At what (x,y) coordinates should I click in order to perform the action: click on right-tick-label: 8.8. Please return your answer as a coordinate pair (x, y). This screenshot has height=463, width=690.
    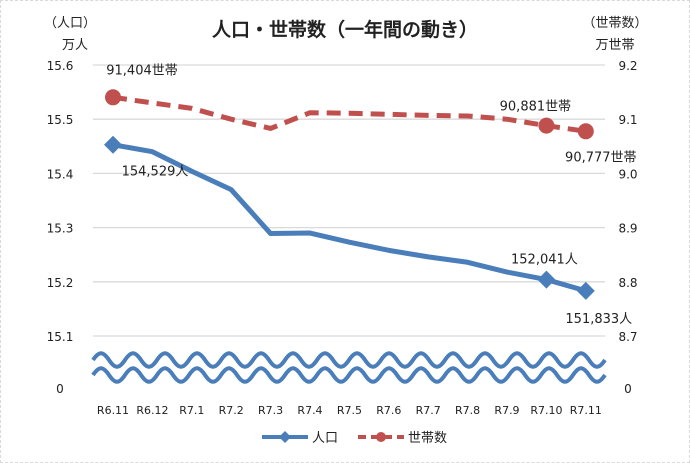
    Looking at the image, I should click on (627, 283).